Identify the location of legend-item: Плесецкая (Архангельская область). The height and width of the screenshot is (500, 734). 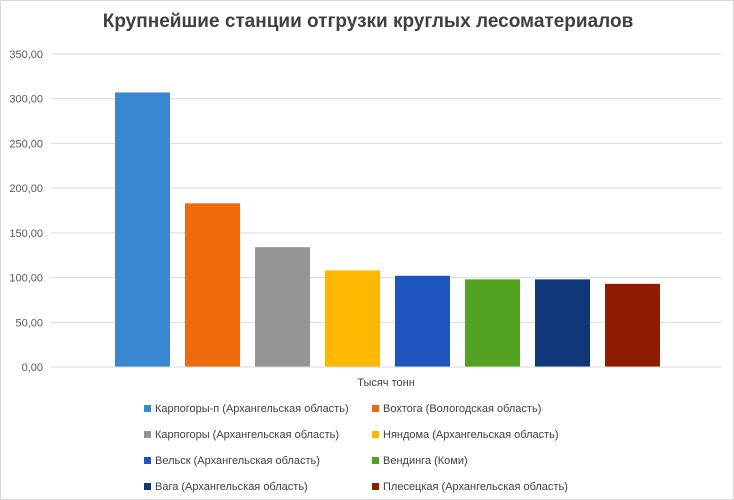
(492, 486).